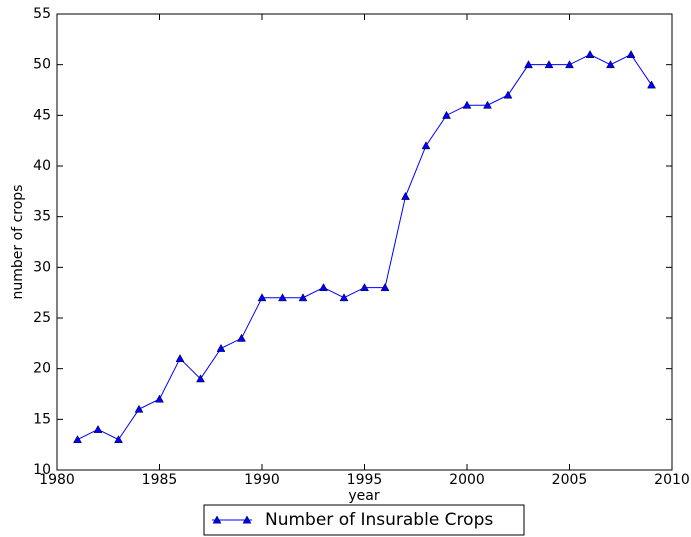 The width and height of the screenshot is (691, 537). What do you see at coordinates (42, 217) in the screenshot?
I see `y-tick-label: 35` at bounding box center [42, 217].